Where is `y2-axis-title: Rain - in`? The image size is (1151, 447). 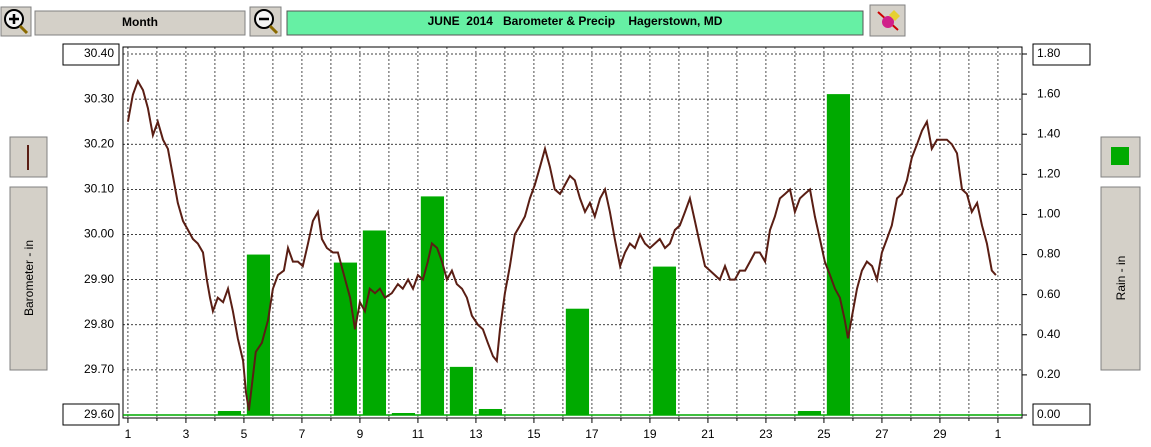 y2-axis-title: Rain - in is located at coordinates (1121, 278).